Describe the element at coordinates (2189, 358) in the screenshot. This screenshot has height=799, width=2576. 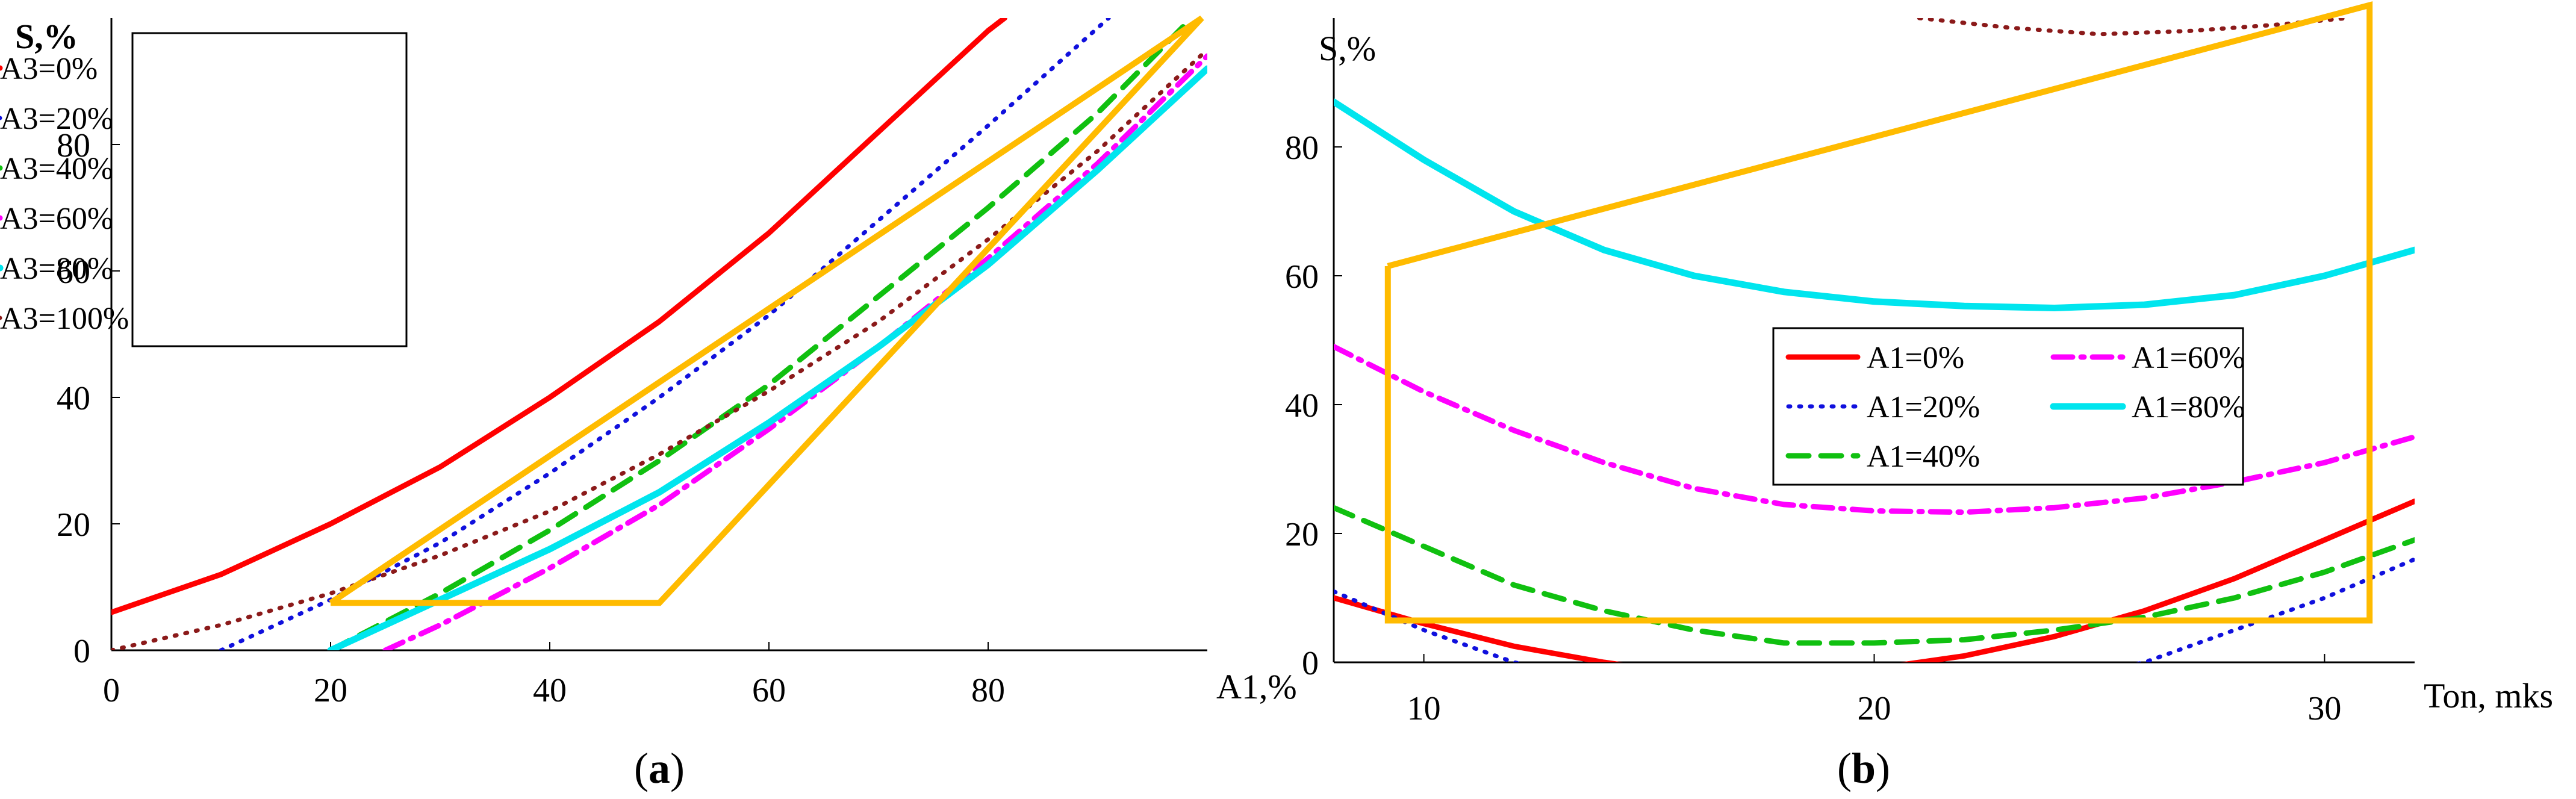
I see `legend-label: A1=60%` at that location.